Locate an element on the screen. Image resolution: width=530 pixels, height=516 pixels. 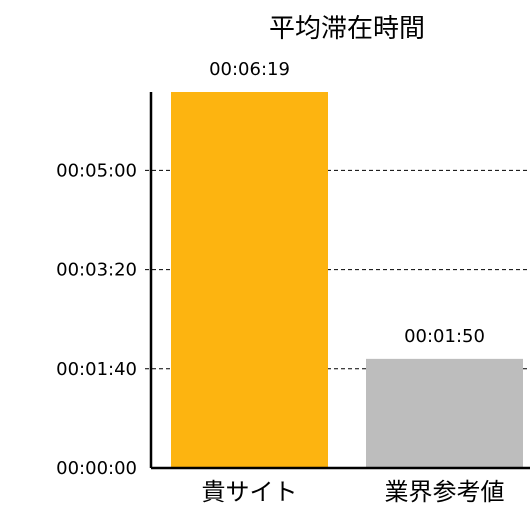
y-axis-ticks: 00:00:00 00:01:40 00:03:20 00:05:00 is located at coordinates (96, 319).